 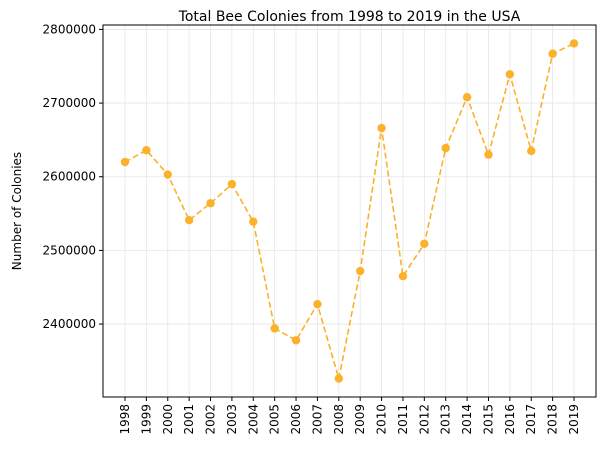 What do you see at coordinates (382, 419) in the screenshot?
I see `x-tick-label: 2010` at bounding box center [382, 419].